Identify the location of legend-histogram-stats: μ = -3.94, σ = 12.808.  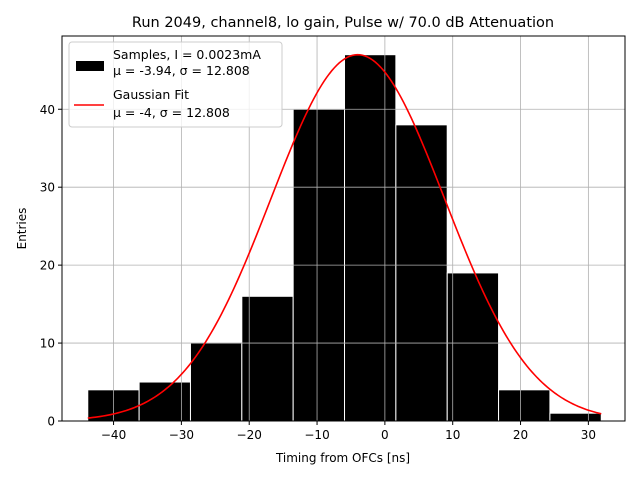
(181, 70).